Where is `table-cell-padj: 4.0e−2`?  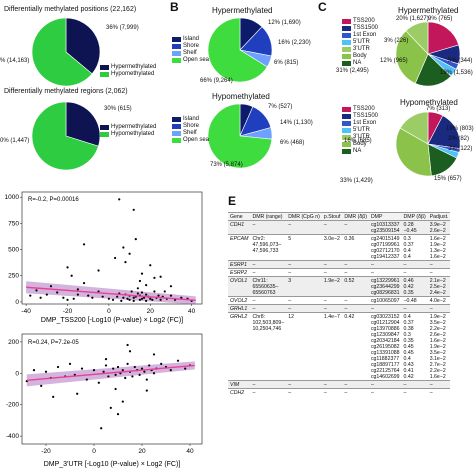 table-cell-padj: 4.0e−2 is located at coordinates (439, 300).